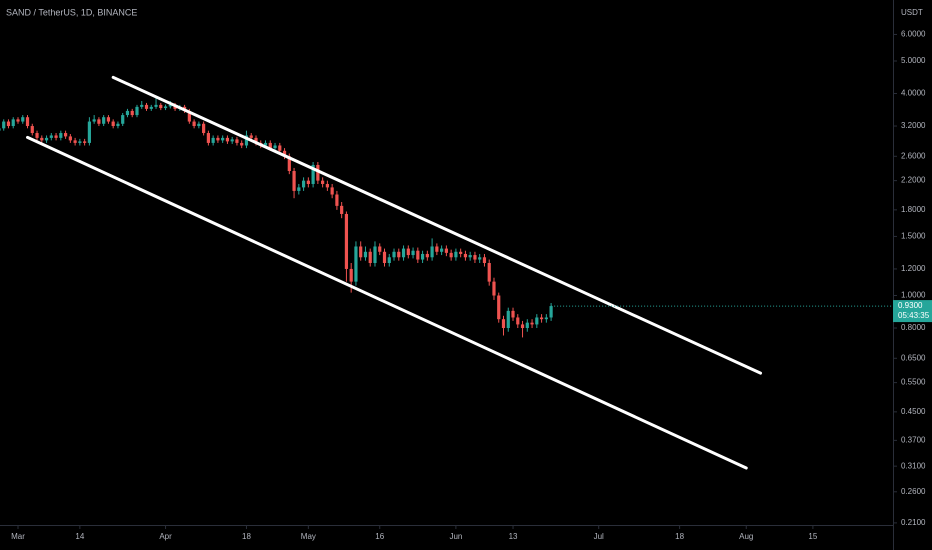 Image resolution: width=932 pixels, height=550 pixels. I want to click on y-tick-label: 0.8000, so click(913, 327).